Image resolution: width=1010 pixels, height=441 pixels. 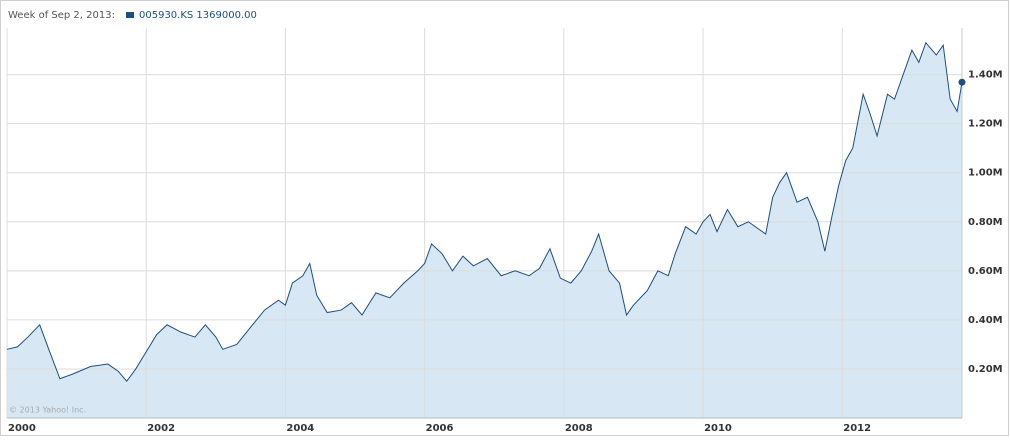 What do you see at coordinates (440, 428) in the screenshot?
I see `x-tick-label: 2006` at bounding box center [440, 428].